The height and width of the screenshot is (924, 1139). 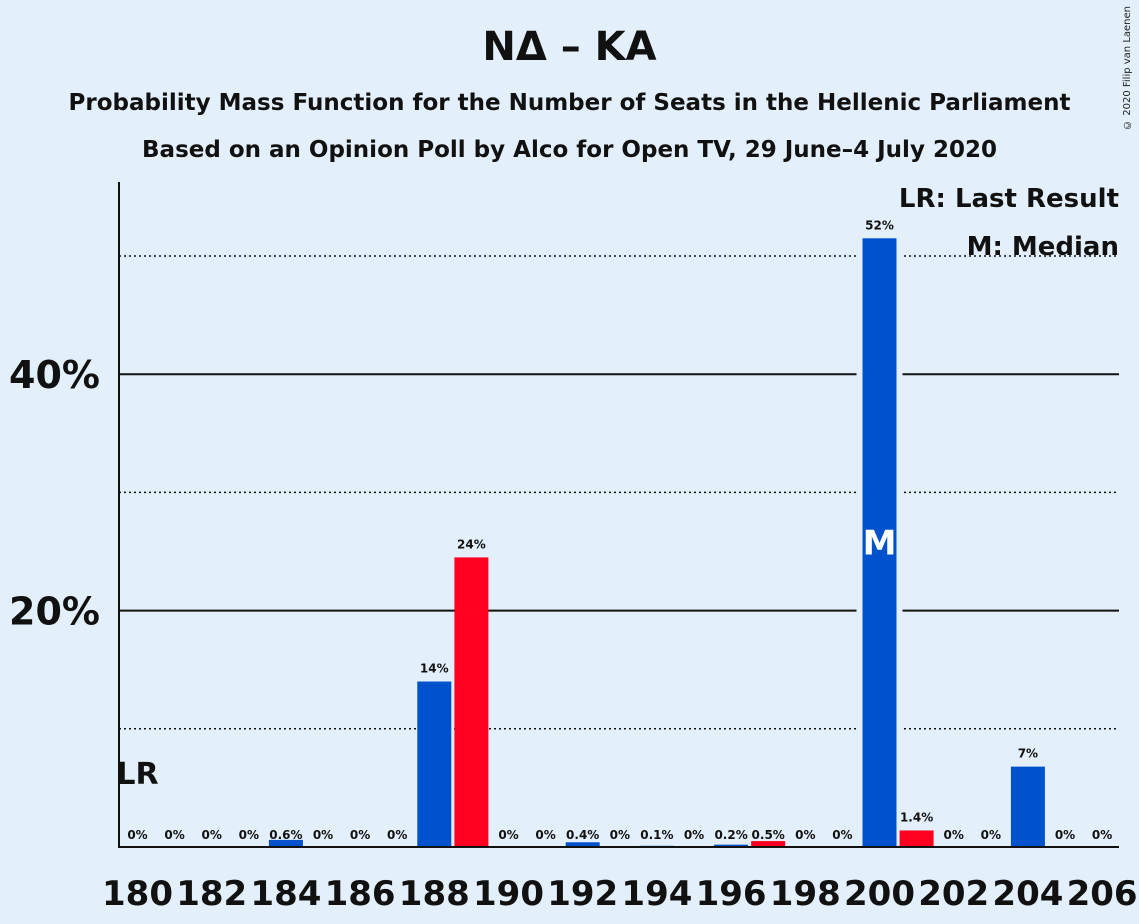 I want to click on y-tick-label: 40%, so click(x=54, y=375).